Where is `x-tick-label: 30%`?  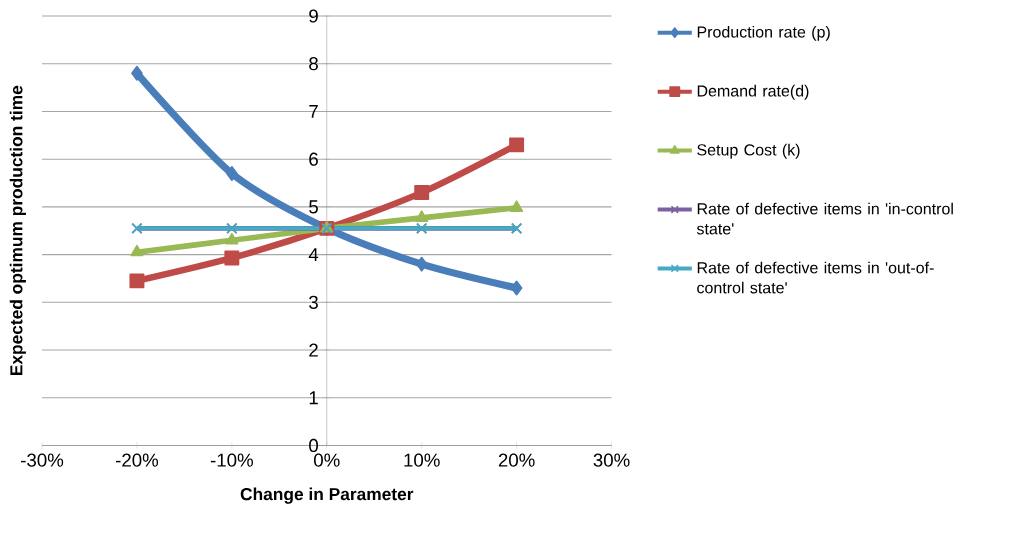 x-tick-label: 30% is located at coordinates (611, 460).